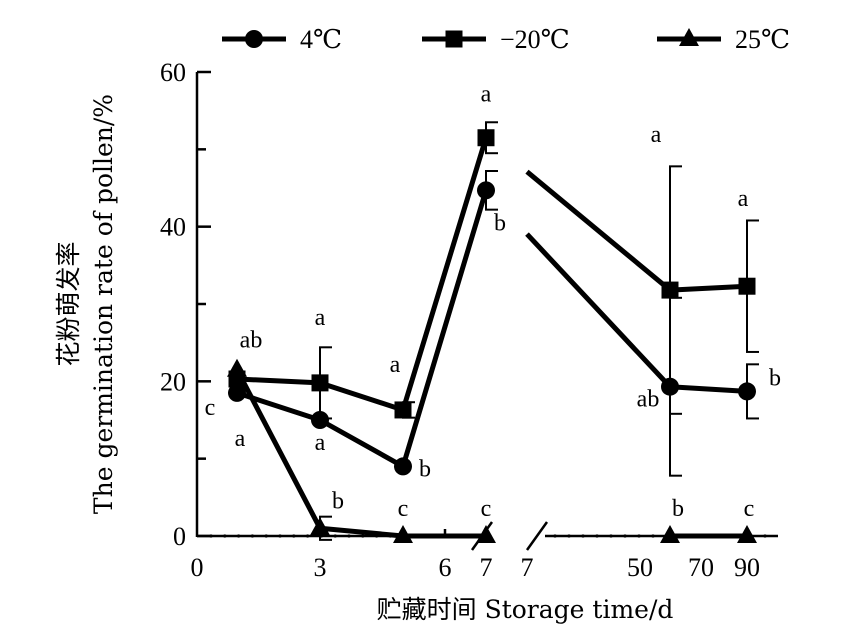 The width and height of the screenshot is (857, 635). I want to click on x-tick-label: 0, so click(197, 567).